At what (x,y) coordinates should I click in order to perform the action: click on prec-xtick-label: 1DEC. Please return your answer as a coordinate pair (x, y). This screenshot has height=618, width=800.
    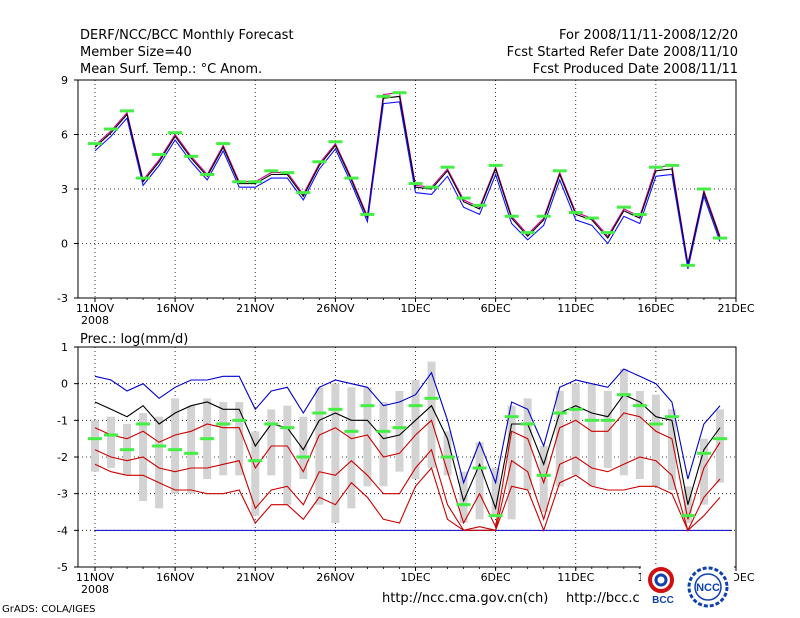
    Looking at the image, I should click on (415, 577).